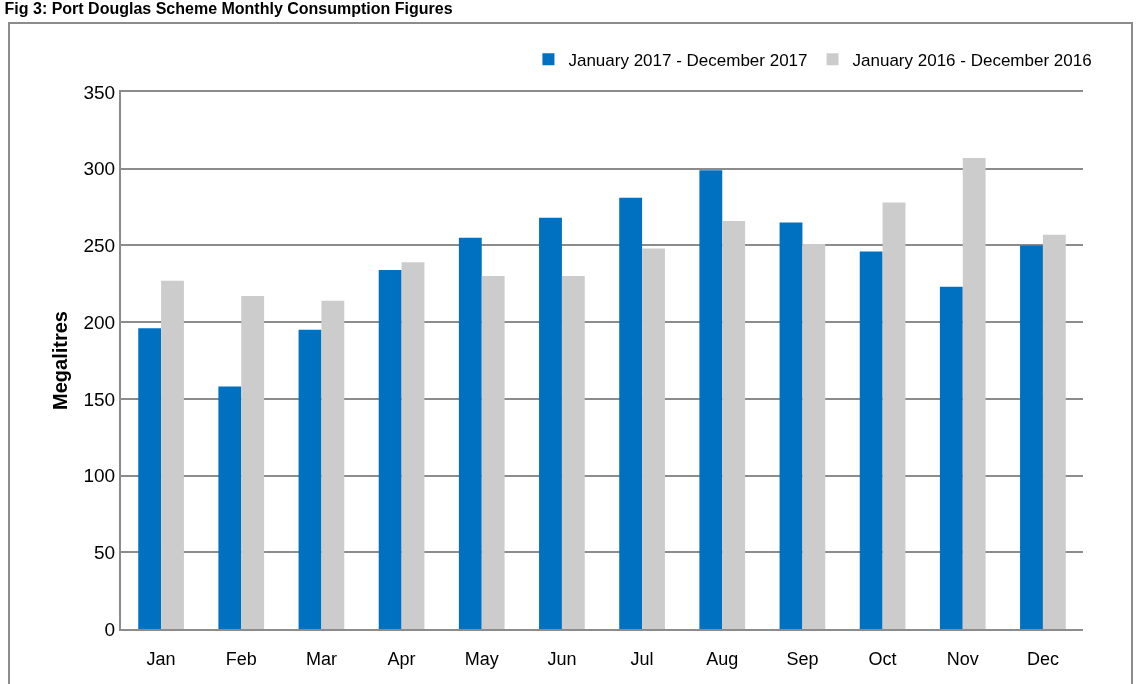 The height and width of the screenshot is (684, 1139). I want to click on x-tick-label: Sep, so click(802, 658).